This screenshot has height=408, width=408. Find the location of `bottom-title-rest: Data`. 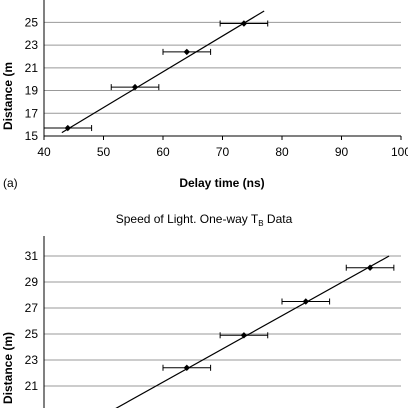

bottom-title-rest: Data is located at coordinates (278, 219).